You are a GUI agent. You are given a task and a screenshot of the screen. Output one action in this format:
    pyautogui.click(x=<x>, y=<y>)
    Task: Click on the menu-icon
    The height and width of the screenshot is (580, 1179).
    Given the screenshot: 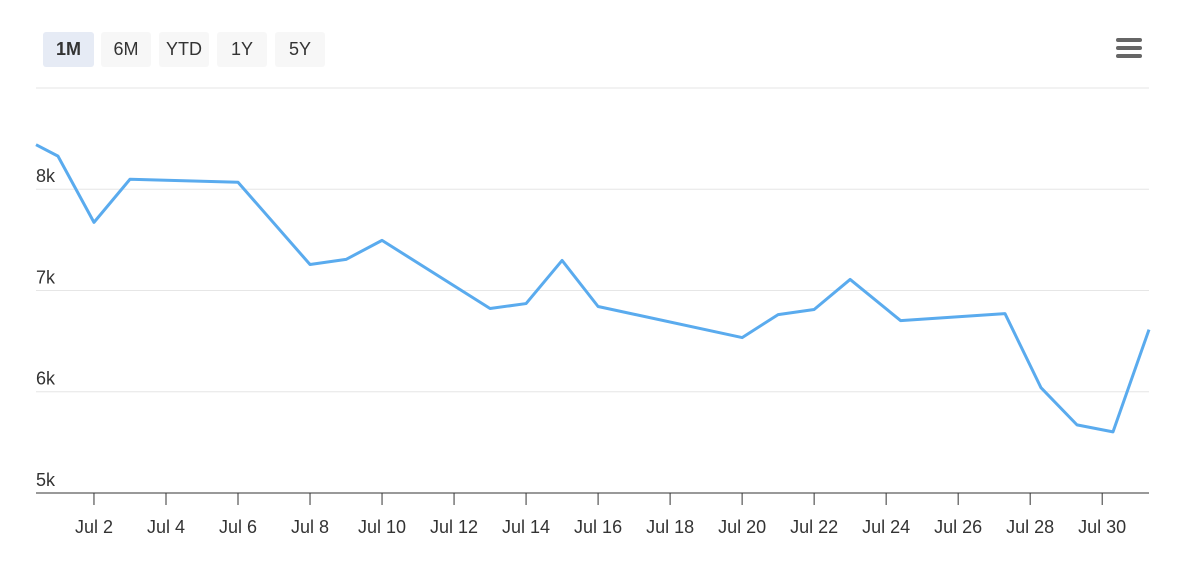 What is the action you would take?
    pyautogui.click(x=1129, y=48)
    